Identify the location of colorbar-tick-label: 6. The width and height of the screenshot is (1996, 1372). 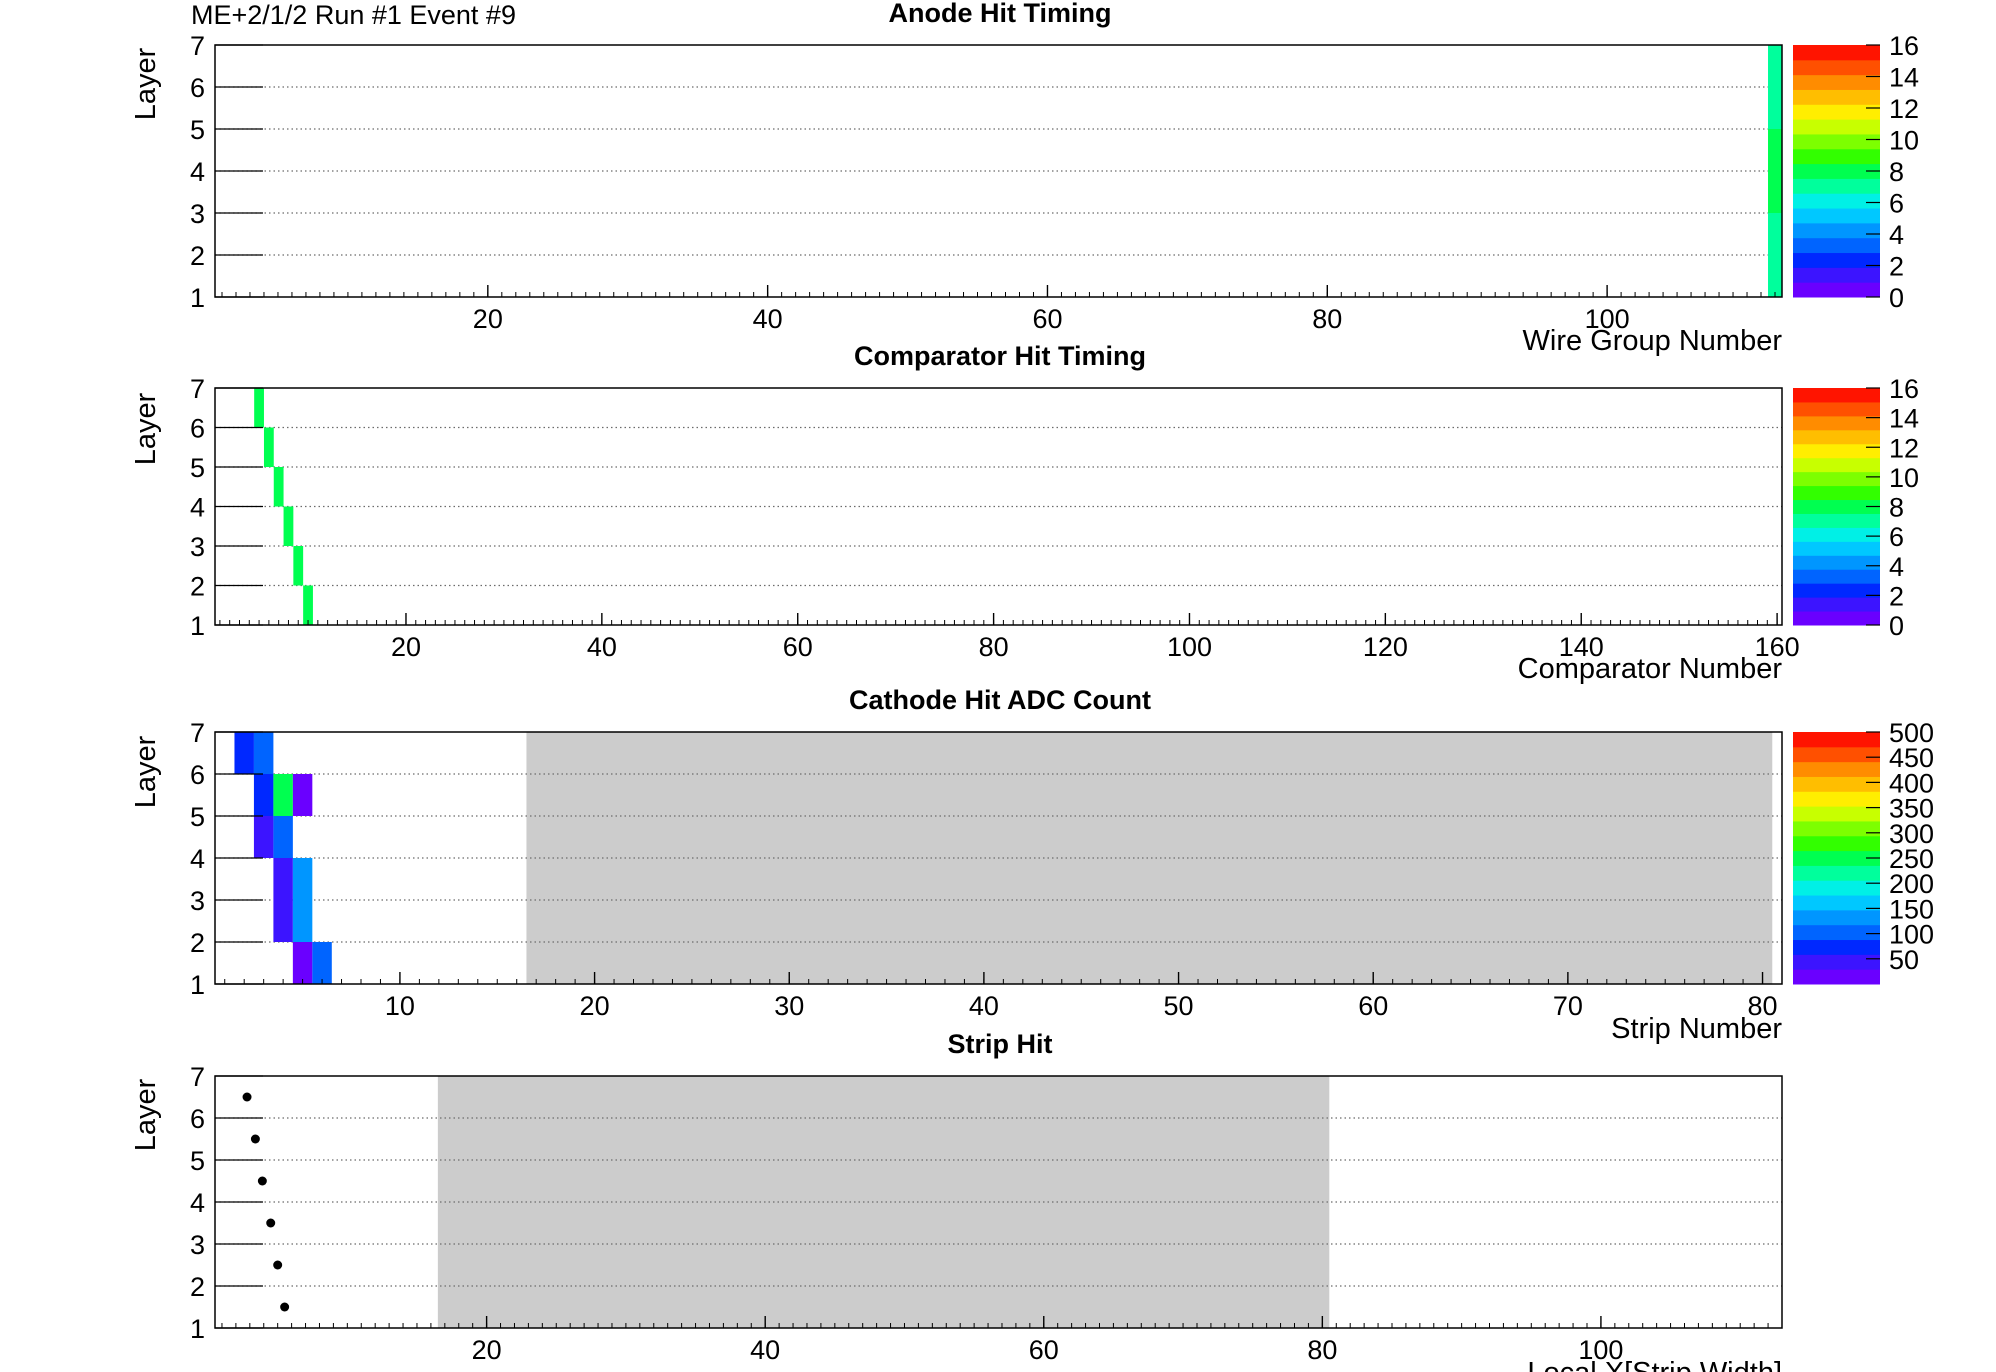
(1896, 537).